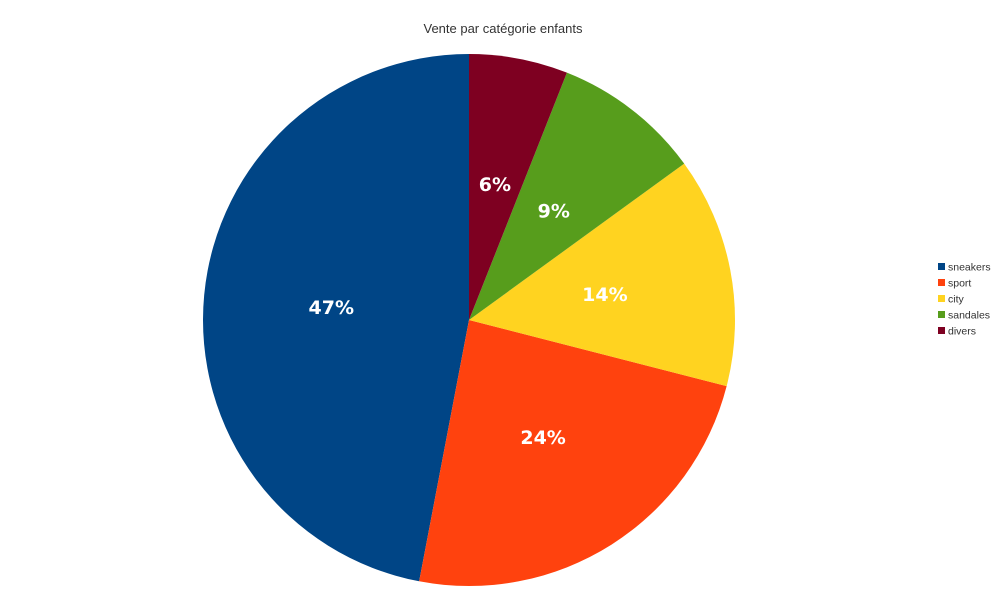 This screenshot has height=598, width=1000. Describe the element at coordinates (962, 332) in the screenshot. I see `legend-label-divers: divers` at that location.